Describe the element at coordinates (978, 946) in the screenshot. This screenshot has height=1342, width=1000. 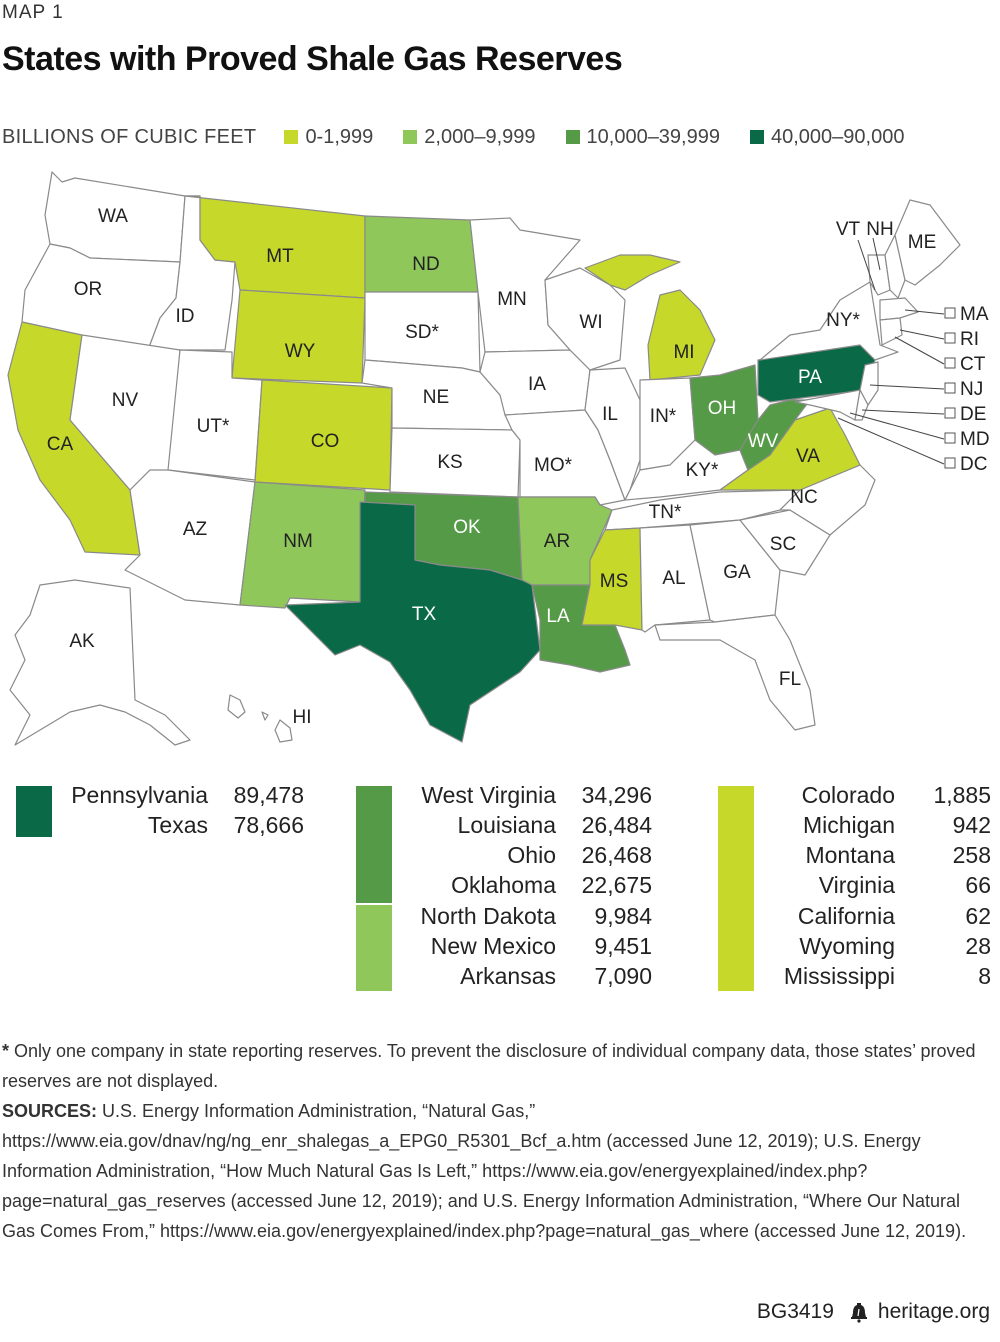
I see `state-value: 28` at that location.